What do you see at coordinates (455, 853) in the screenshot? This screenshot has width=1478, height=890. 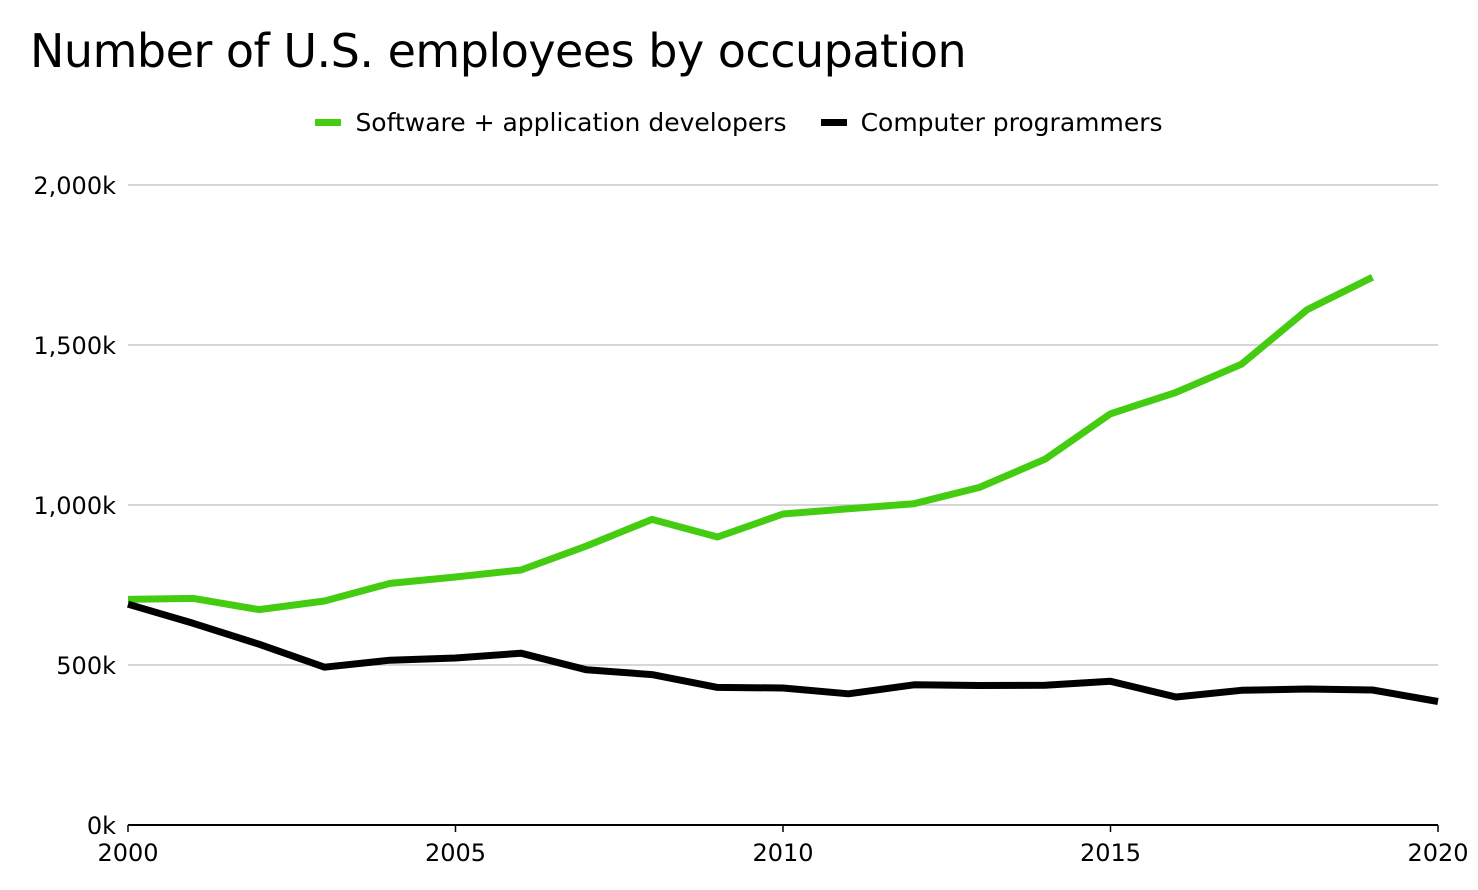 I see `x-tick-label: 2005` at bounding box center [455, 853].